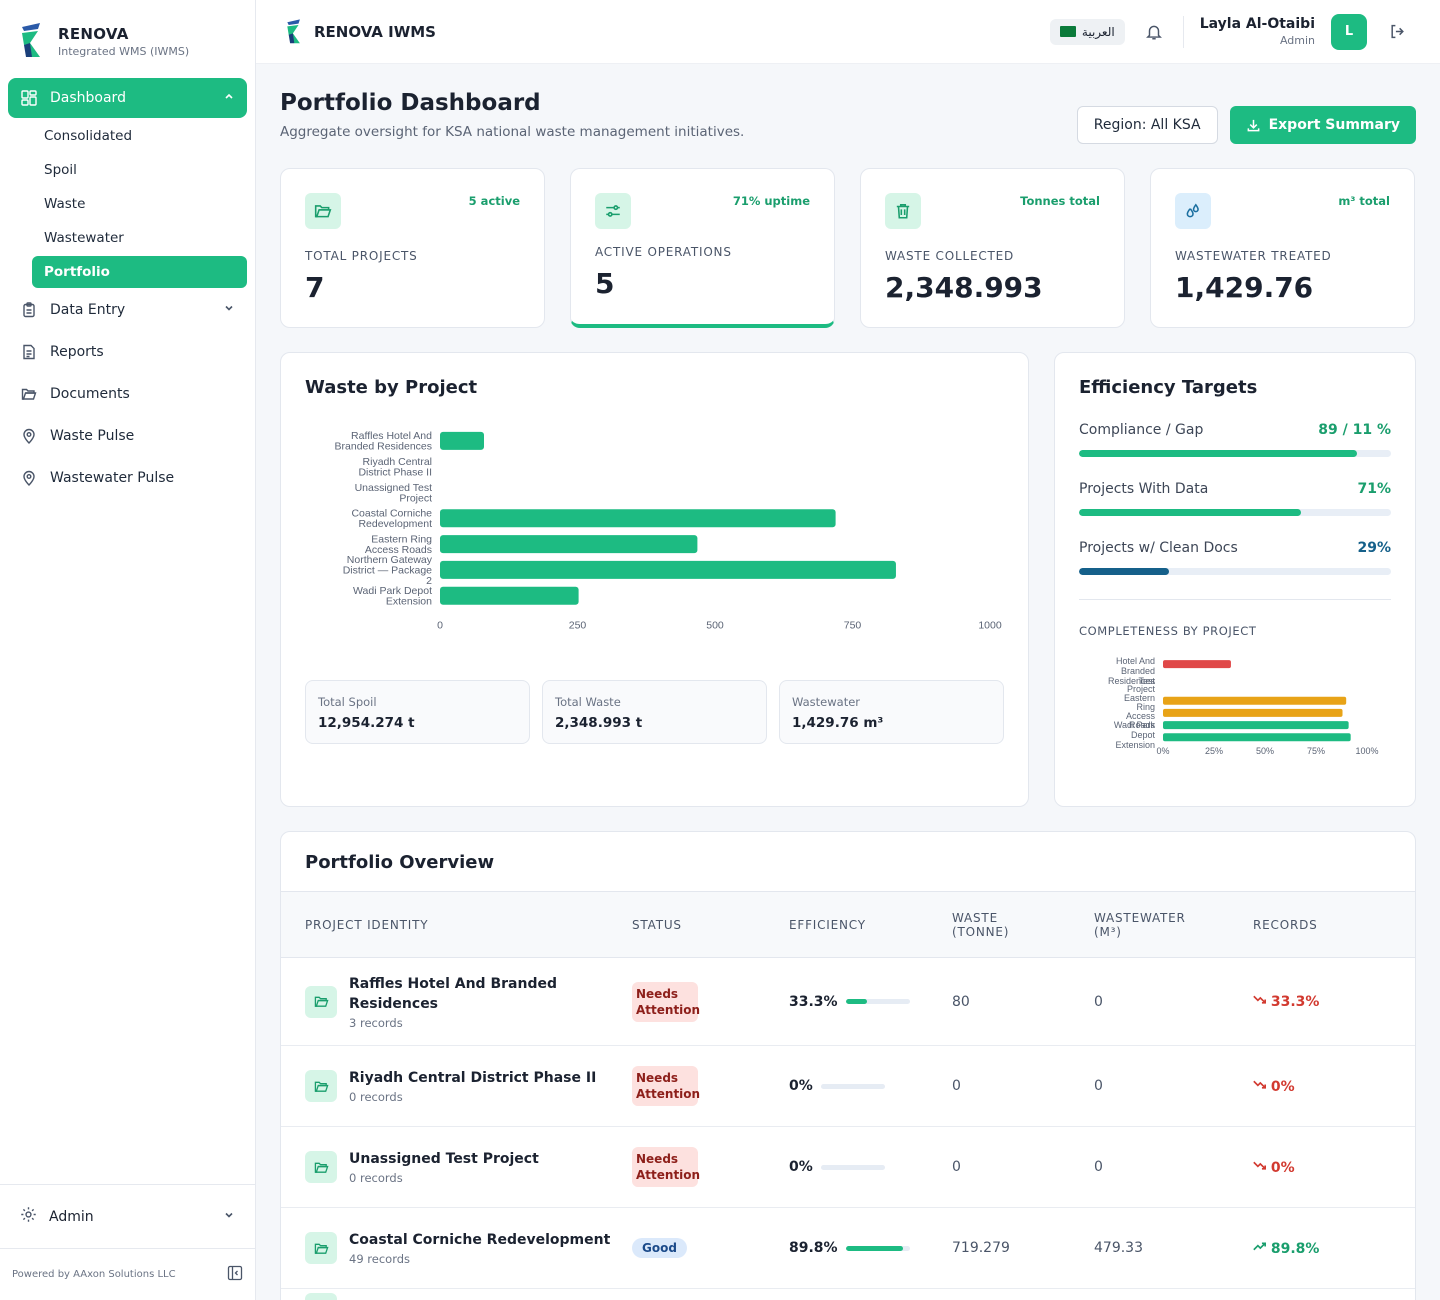 This screenshot has width=1440, height=1300. I want to click on export-summary-button: Export Summary, so click(1322, 125).